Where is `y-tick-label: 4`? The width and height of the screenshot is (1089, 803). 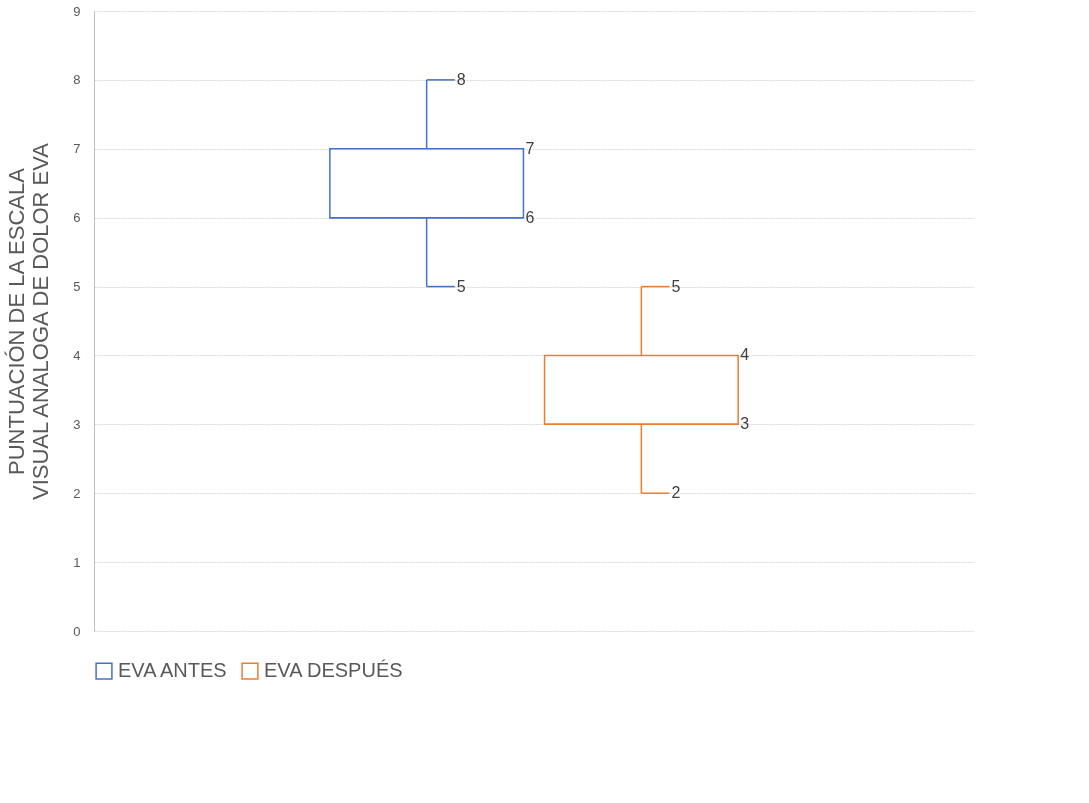
y-tick-label: 4 is located at coordinates (77, 355).